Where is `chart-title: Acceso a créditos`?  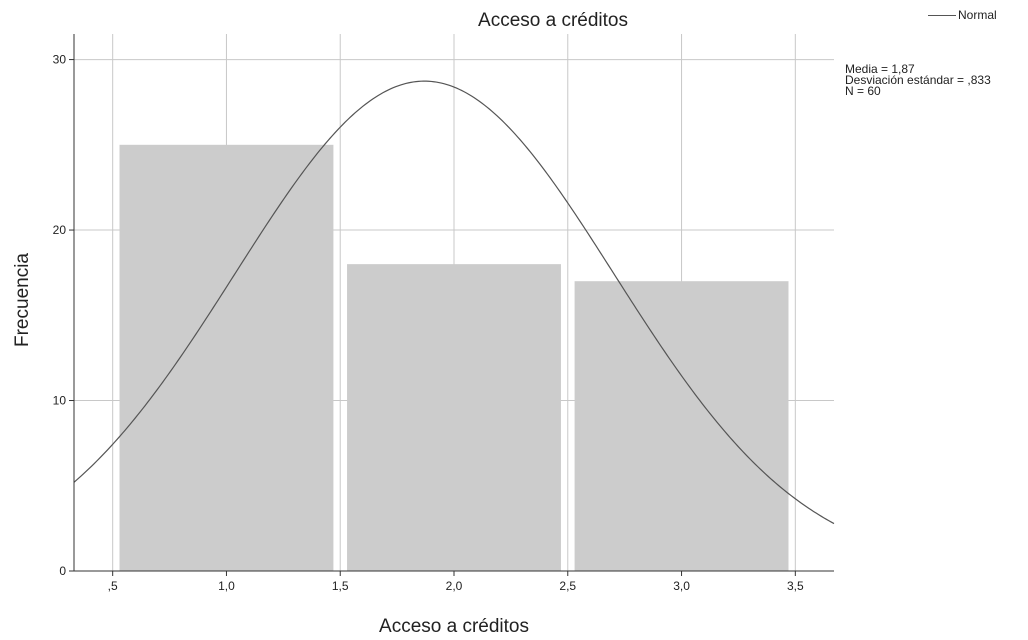
chart-title: Acceso a créditos is located at coordinates (553, 20).